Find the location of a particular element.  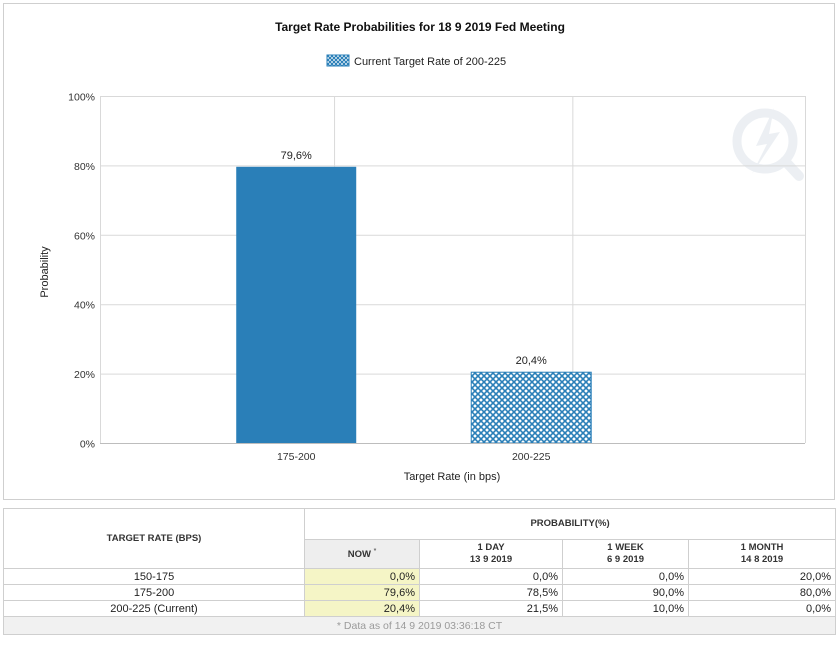

y-axis-label: Probability is located at coordinates (45, 272).